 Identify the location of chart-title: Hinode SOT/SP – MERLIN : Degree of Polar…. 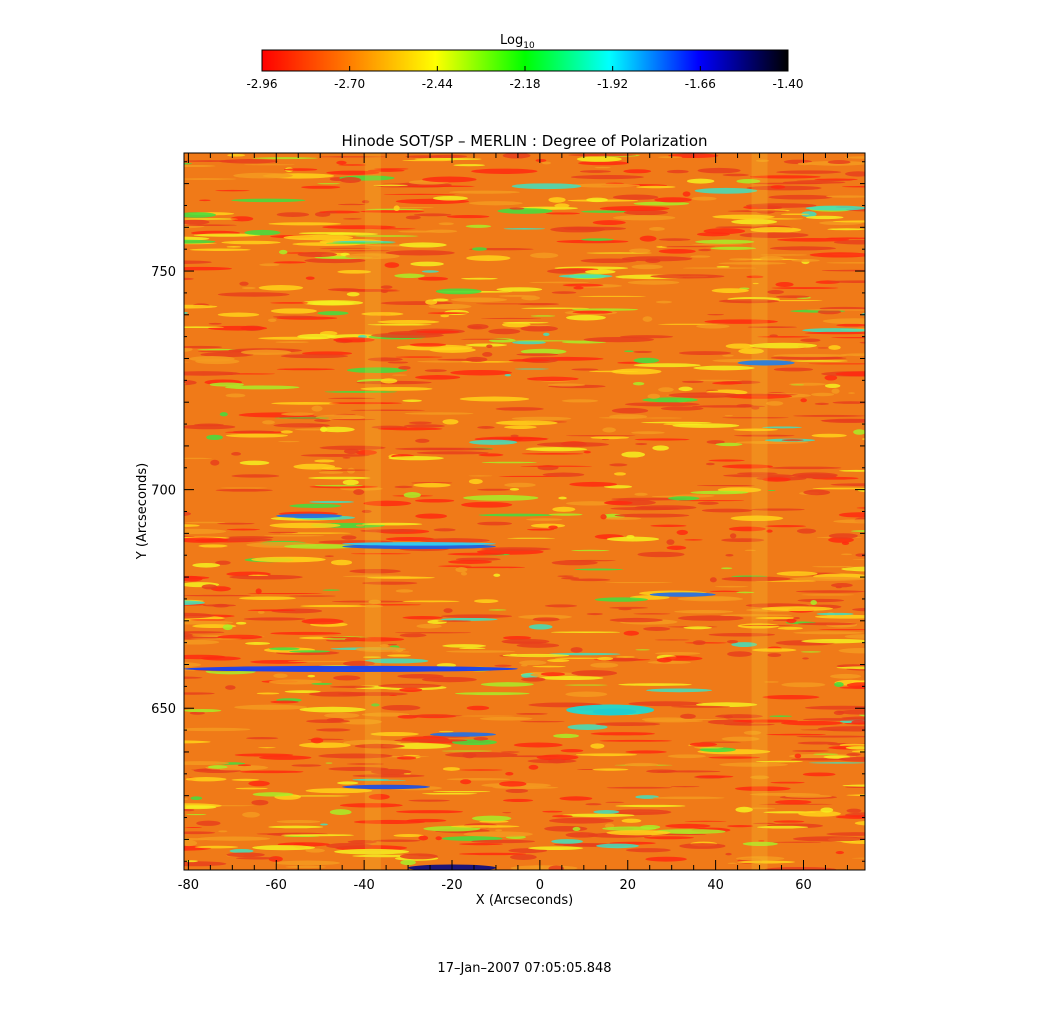
(525, 141).